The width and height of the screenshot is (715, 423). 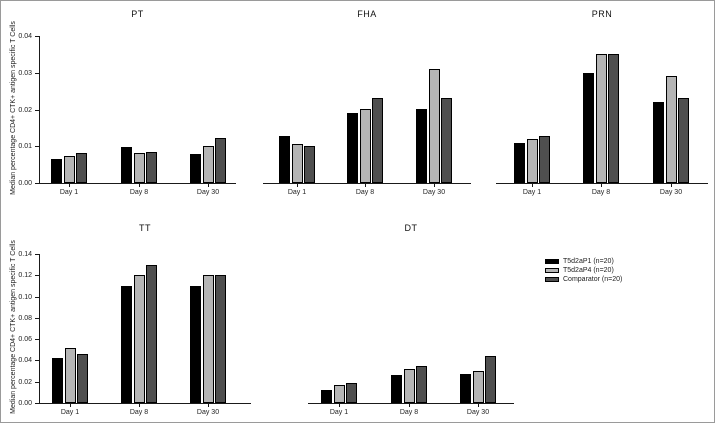 I want to click on panel-title-fha: FHA, so click(x=367, y=14).